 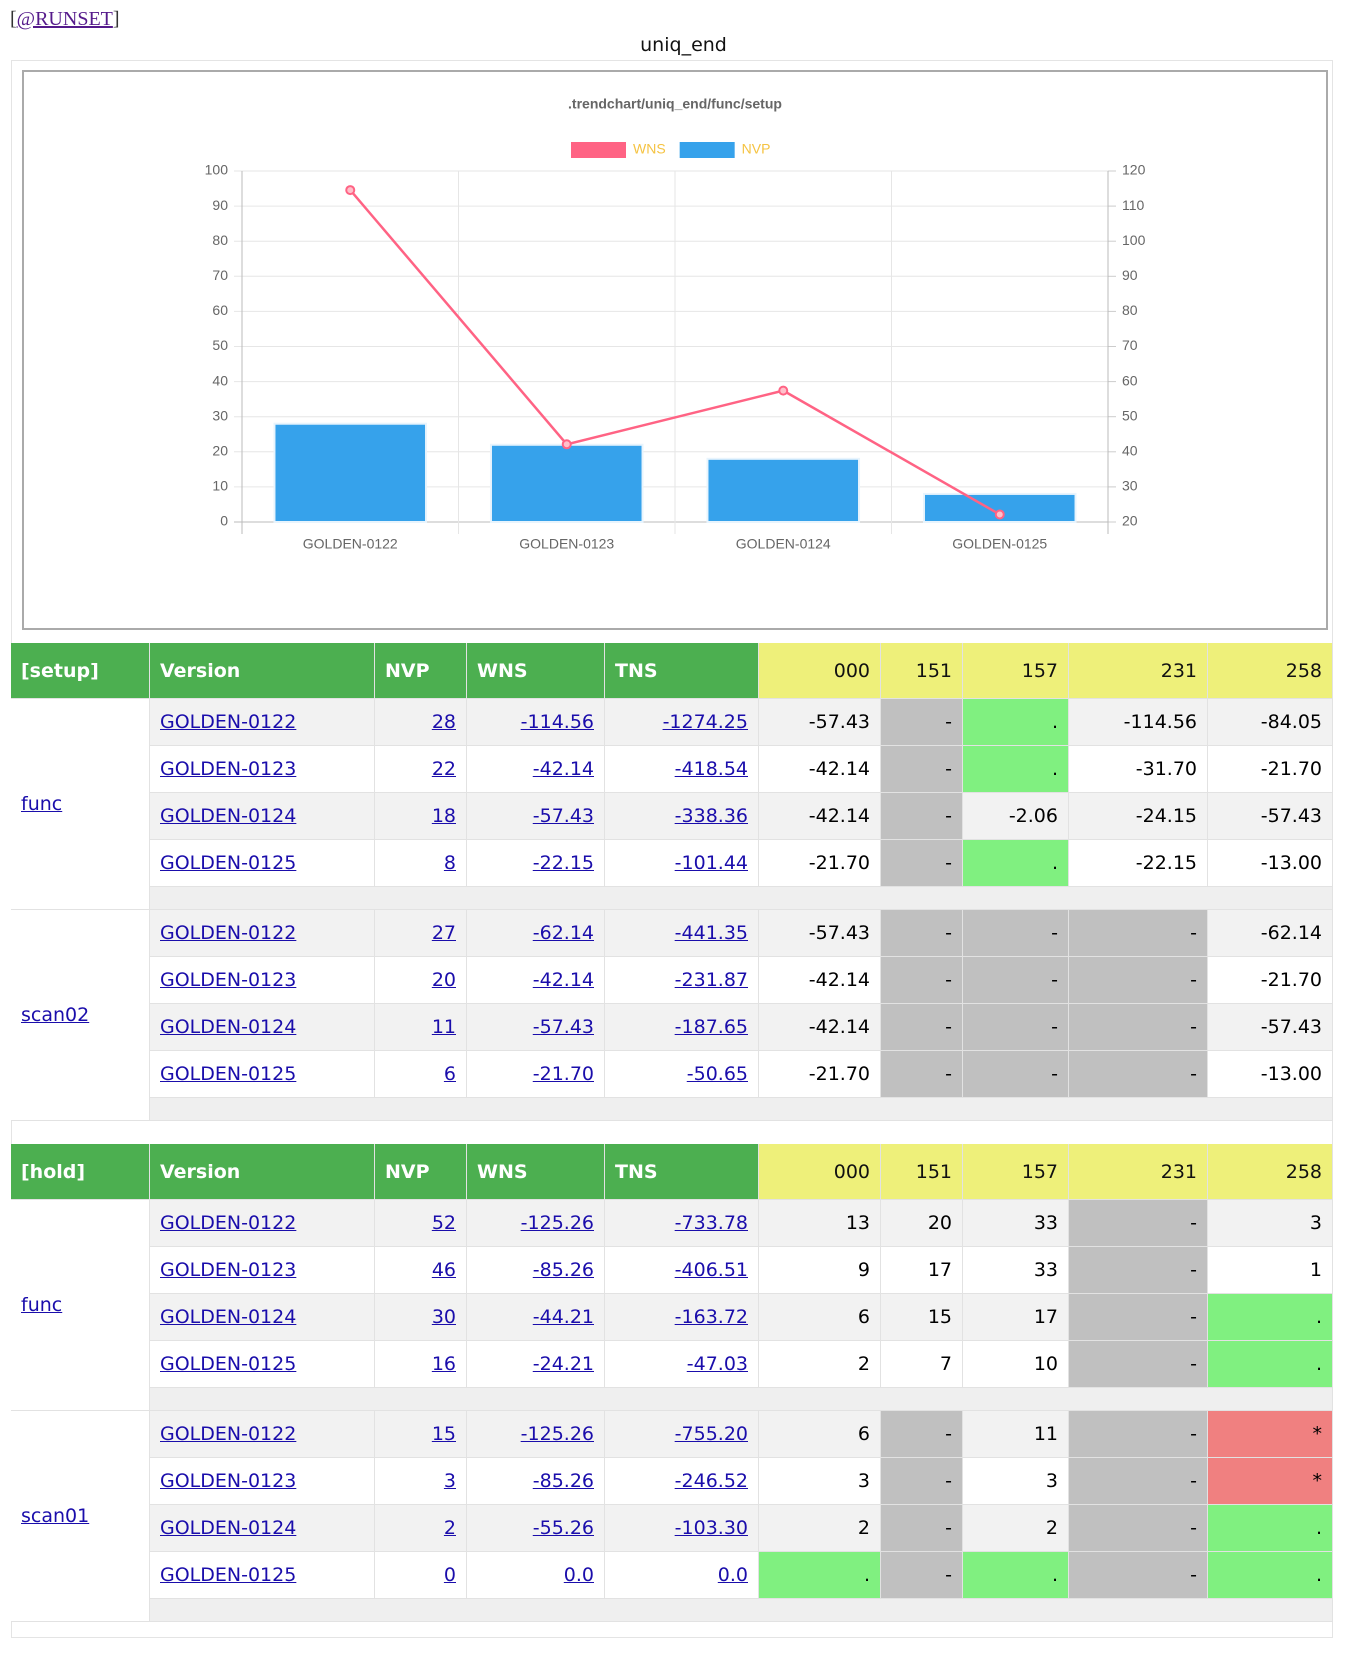 I want to click on link: 27, so click(x=443, y=933).